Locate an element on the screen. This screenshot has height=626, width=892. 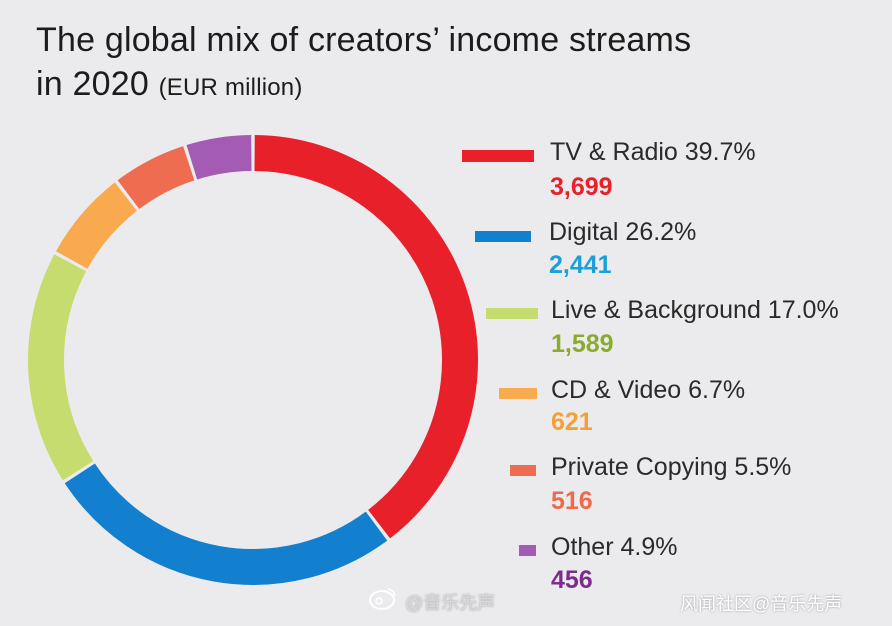
legend-value: 2,441 is located at coordinates (580, 265).